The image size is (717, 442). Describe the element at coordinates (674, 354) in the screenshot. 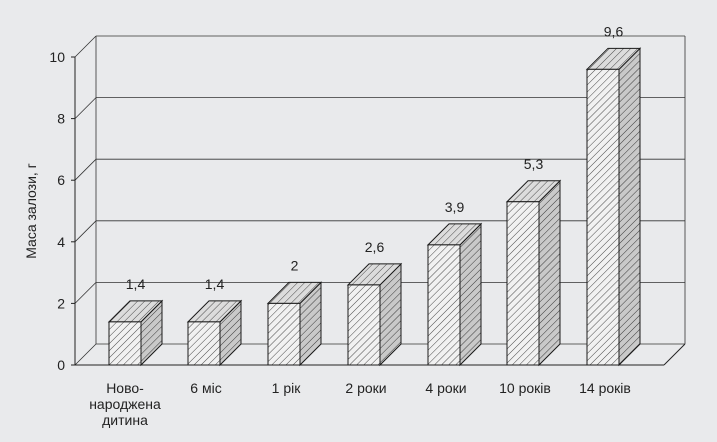

I see `floor-right-edge` at that location.